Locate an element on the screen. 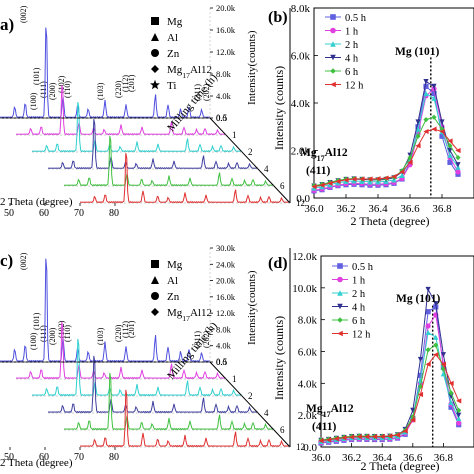  peak-label: (002) is located at coordinates (23, 261).